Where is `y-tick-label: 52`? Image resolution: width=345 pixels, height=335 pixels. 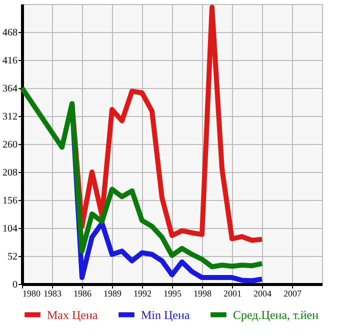 y-tick-label: 52 is located at coordinates (13, 257).